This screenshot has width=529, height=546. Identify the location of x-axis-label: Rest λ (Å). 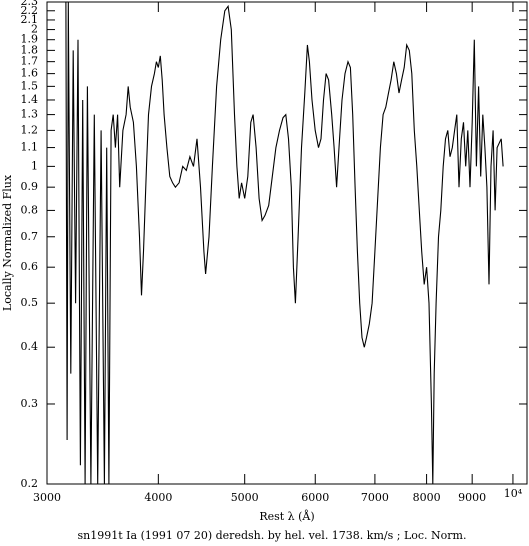
(286, 516).